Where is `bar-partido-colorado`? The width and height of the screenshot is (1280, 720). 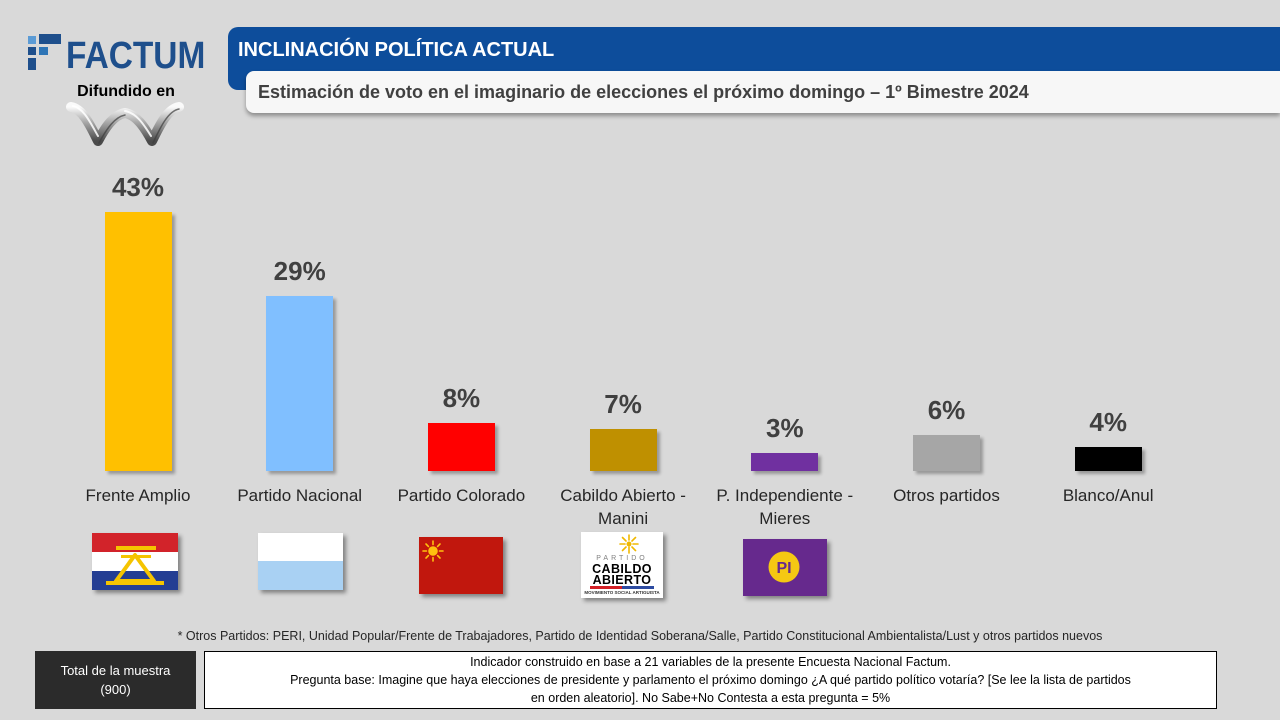 bar-partido-colorado is located at coordinates (461, 446).